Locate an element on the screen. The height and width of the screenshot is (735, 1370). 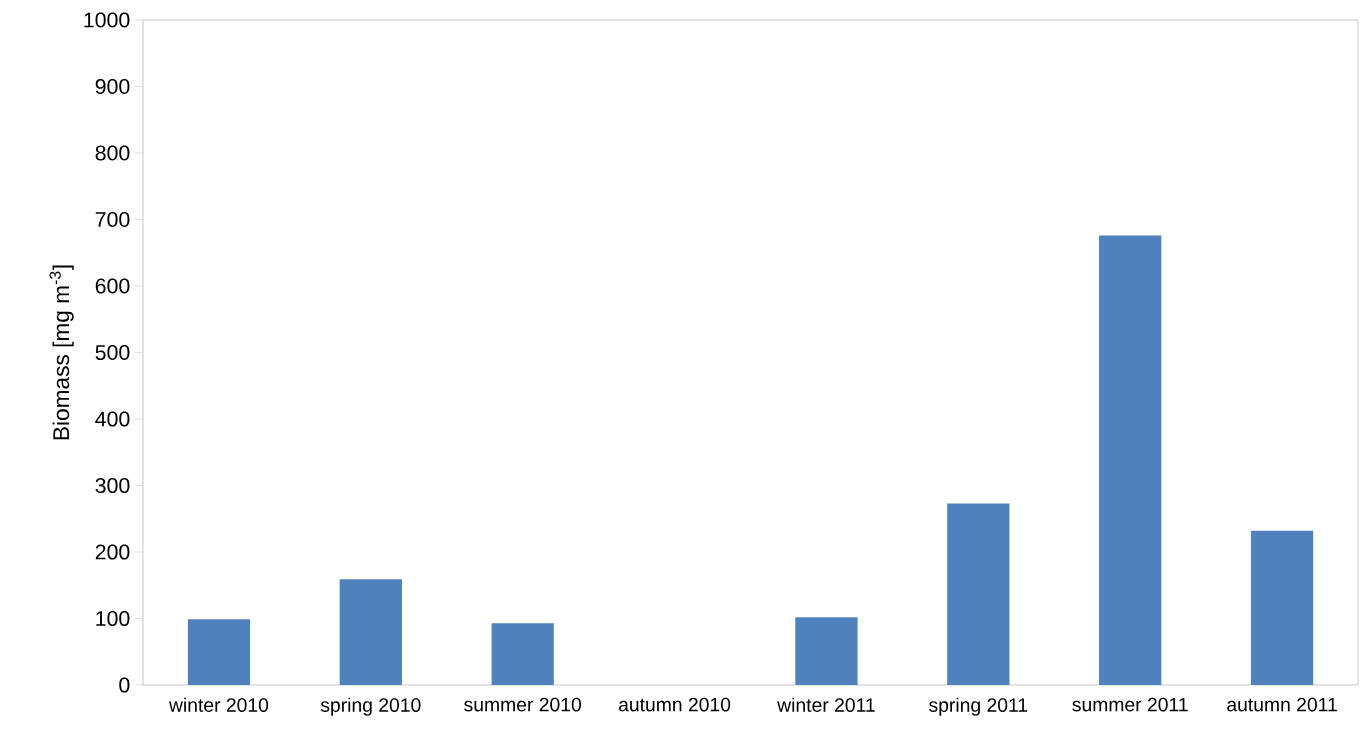
y-tick-label: 600 is located at coordinates (112, 286).